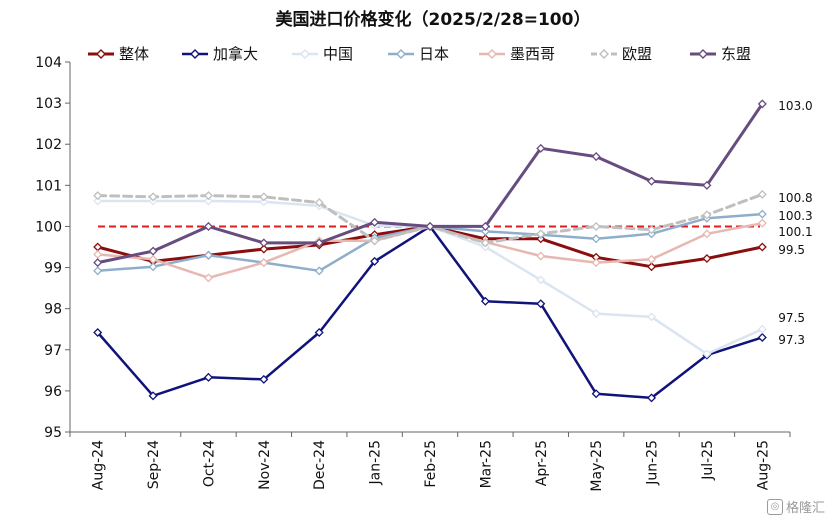 This screenshot has width=833, height=520. Describe the element at coordinates (597, 466) in the screenshot. I see `x-tick-label: May-25` at that location.